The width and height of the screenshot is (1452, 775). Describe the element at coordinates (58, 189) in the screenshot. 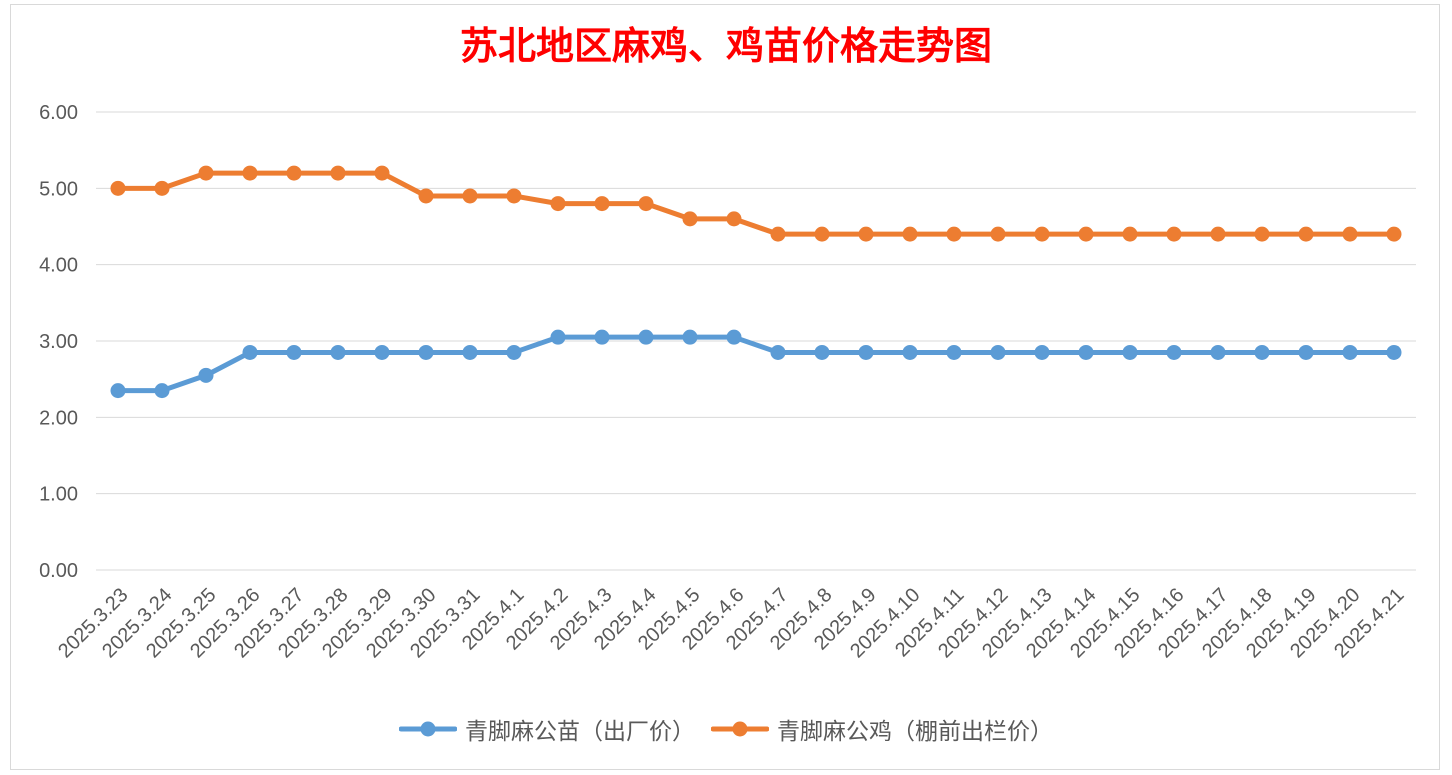

I see `y-tick-label: 5.00` at that location.